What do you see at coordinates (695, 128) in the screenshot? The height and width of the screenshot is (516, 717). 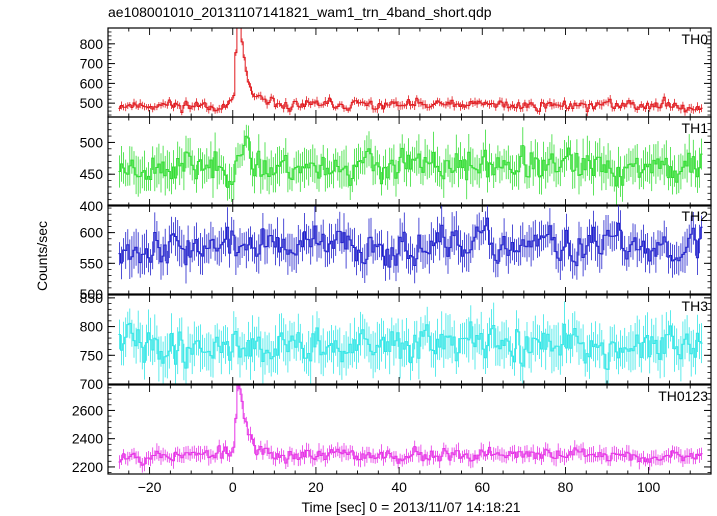 I see `panel-label-th1: TH1` at bounding box center [695, 128].